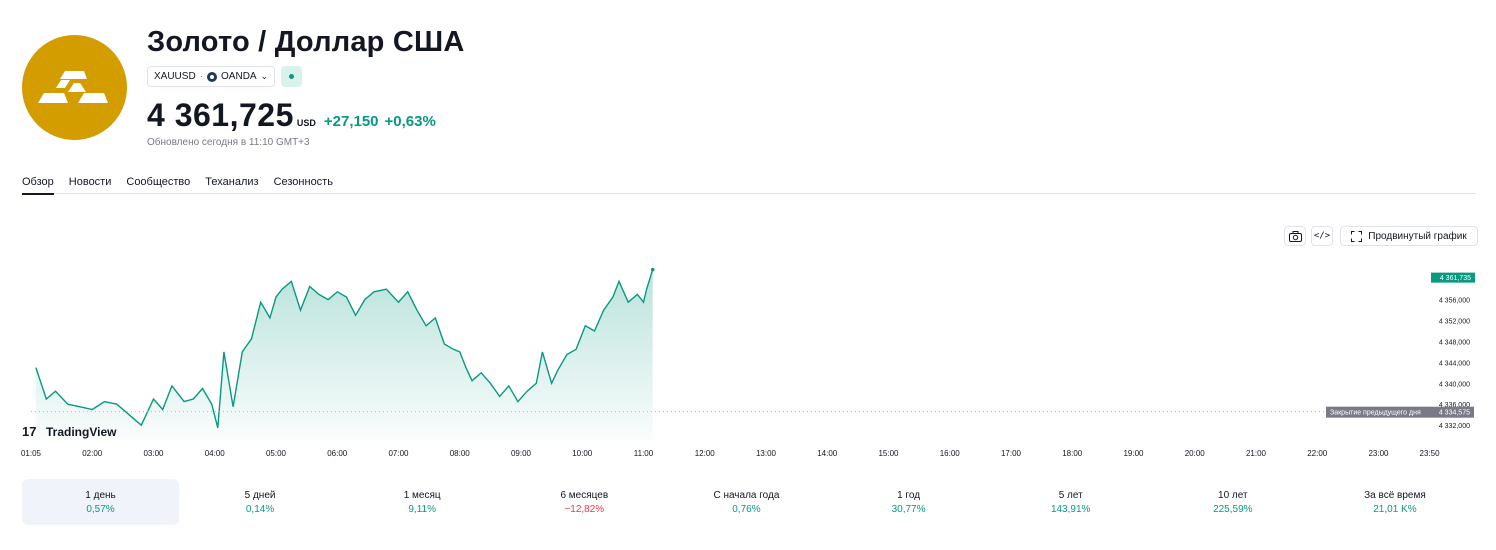 The width and height of the screenshot is (1496, 550). What do you see at coordinates (1071, 502) in the screenshot?
I see `period-6: 5 лет 143,91%` at bounding box center [1071, 502].